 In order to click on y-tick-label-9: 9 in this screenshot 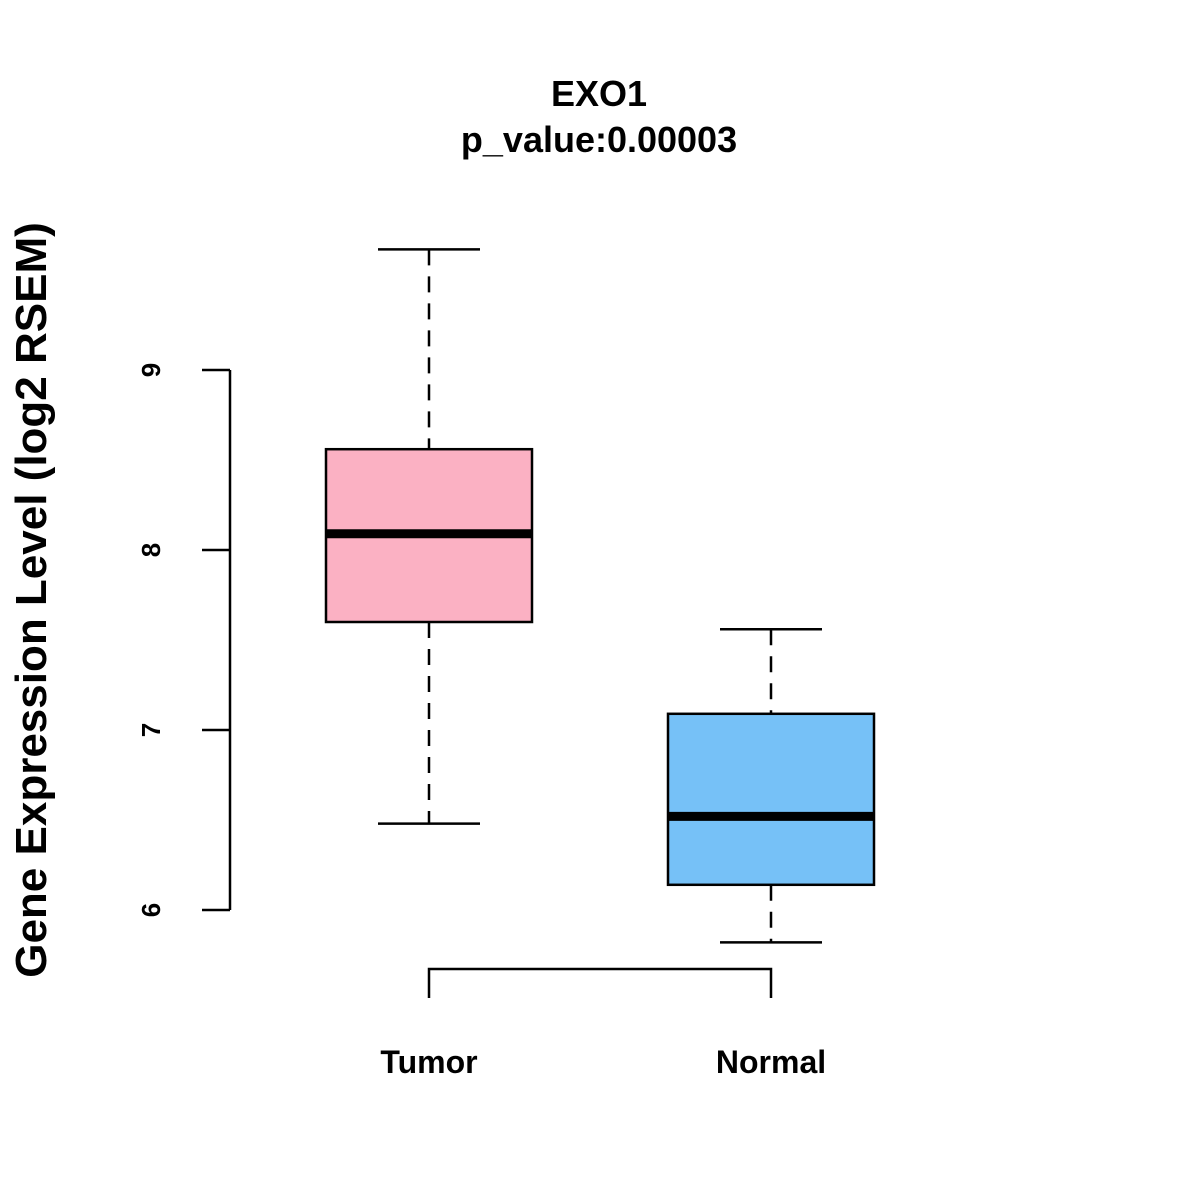, I will do `click(151, 370)`.